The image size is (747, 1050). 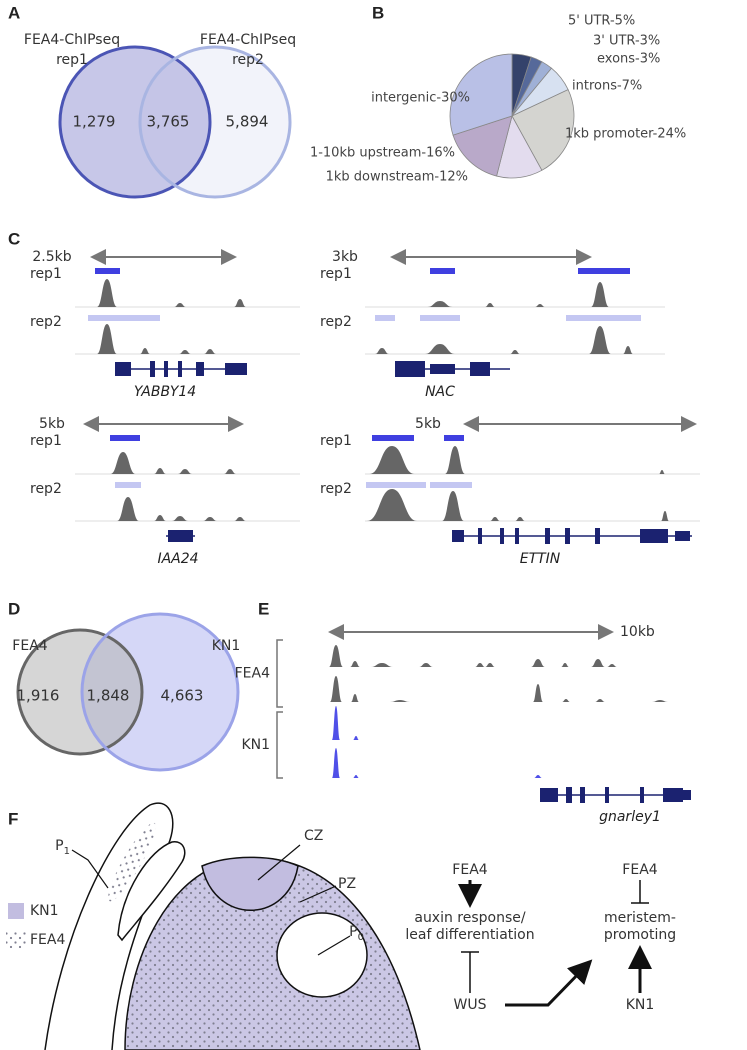 I want to click on model-node: leaf differentiation, so click(x=469, y=935).